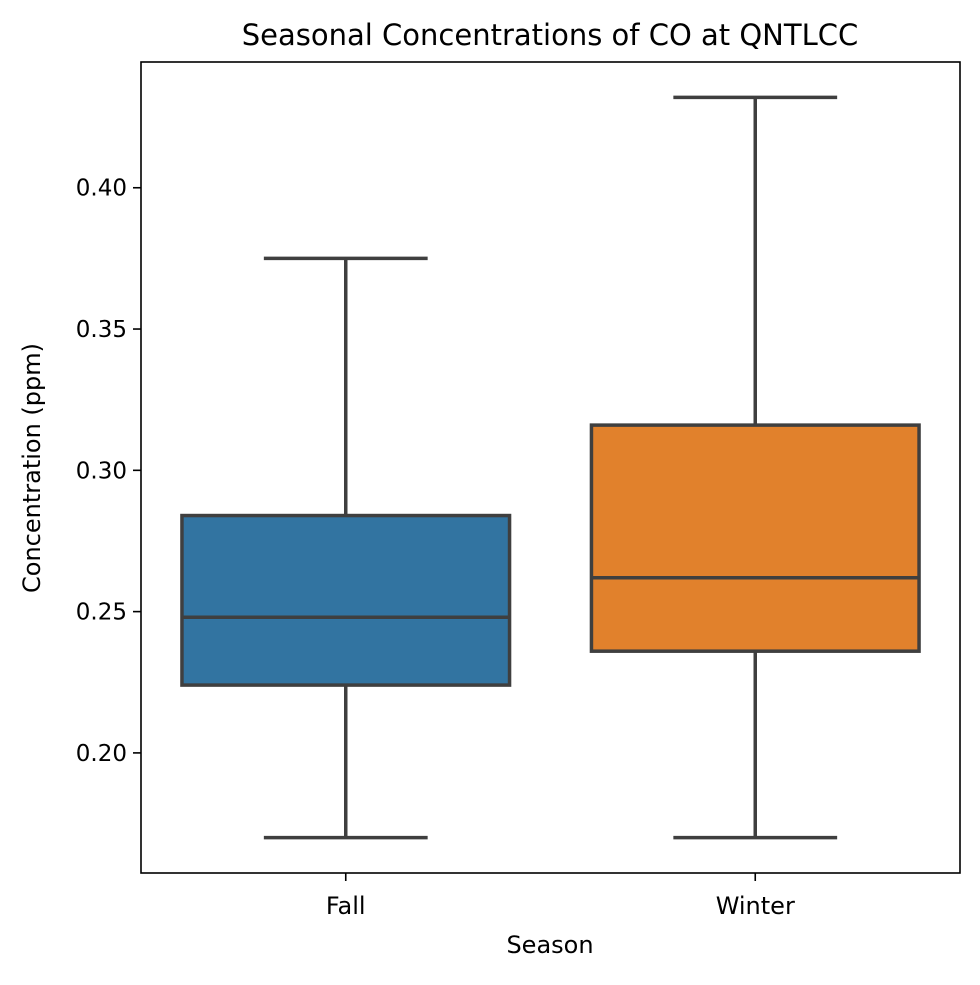 This screenshot has height=985, width=980. I want to click on y-axis-ticks: 0.20 0.25 0.30 0.35 0.40, so click(108, 471).